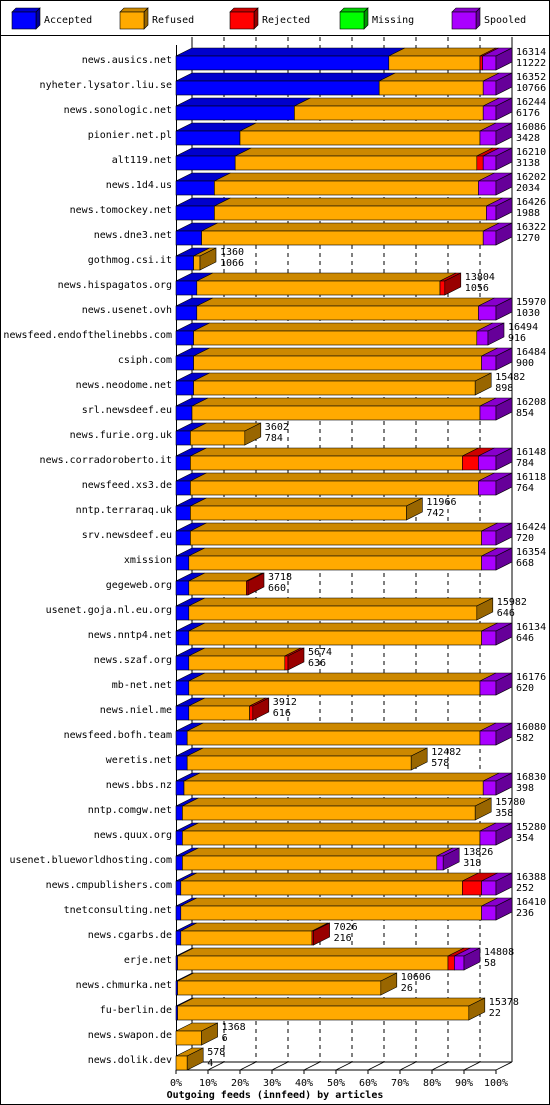  What do you see at coordinates (148, 960) in the screenshot?
I see `row-label: erje.net` at bounding box center [148, 960].